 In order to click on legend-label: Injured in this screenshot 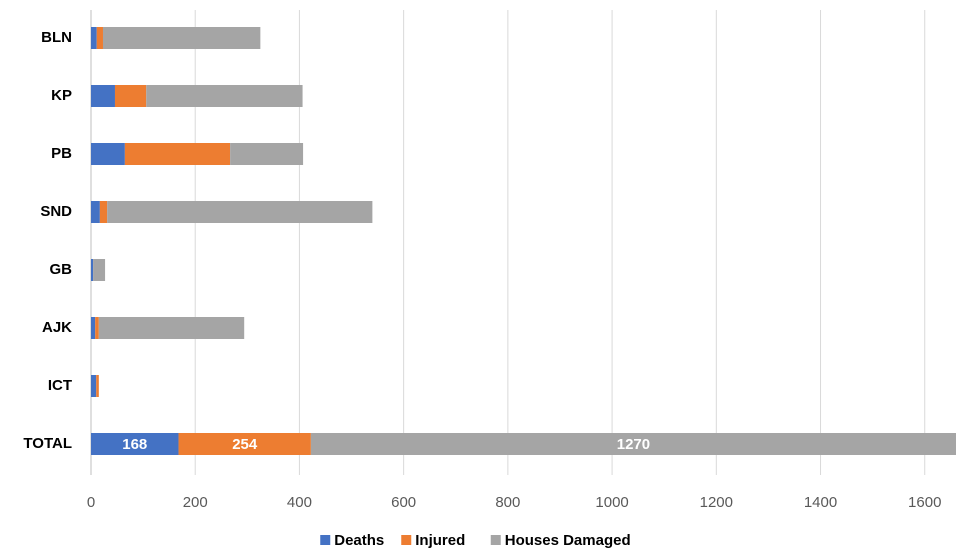, I will do `click(440, 540)`.